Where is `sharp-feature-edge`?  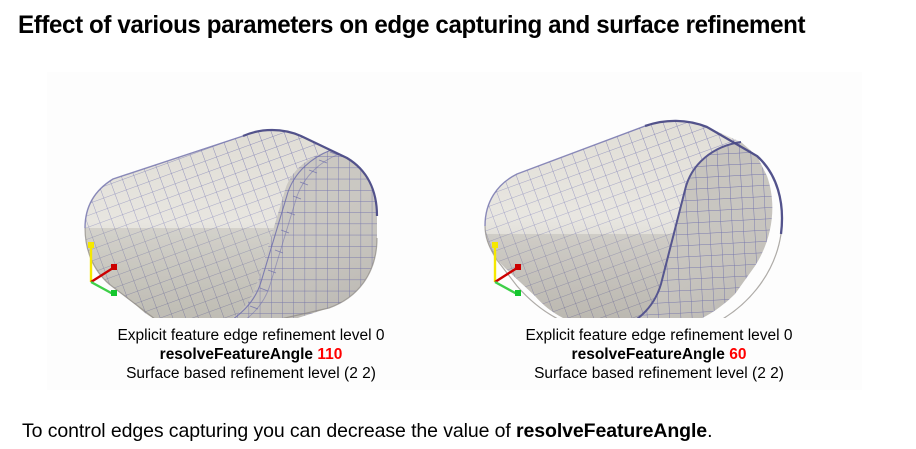
sharp-feature-edge is located at coordinates (689, 229).